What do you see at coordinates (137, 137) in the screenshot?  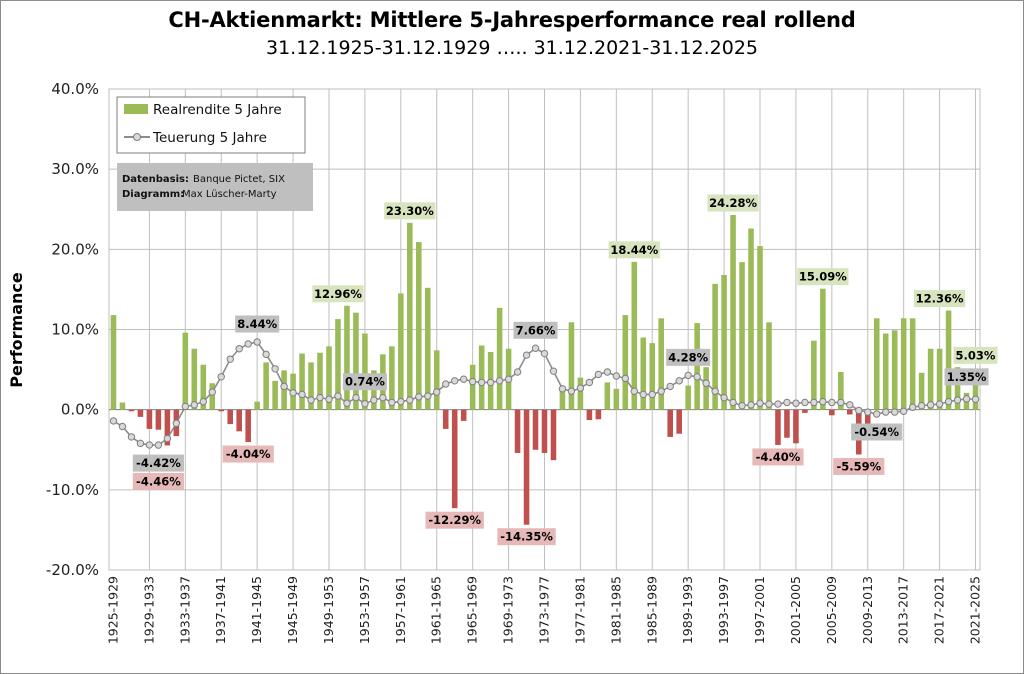 I see `legend-marker-swatch` at bounding box center [137, 137].